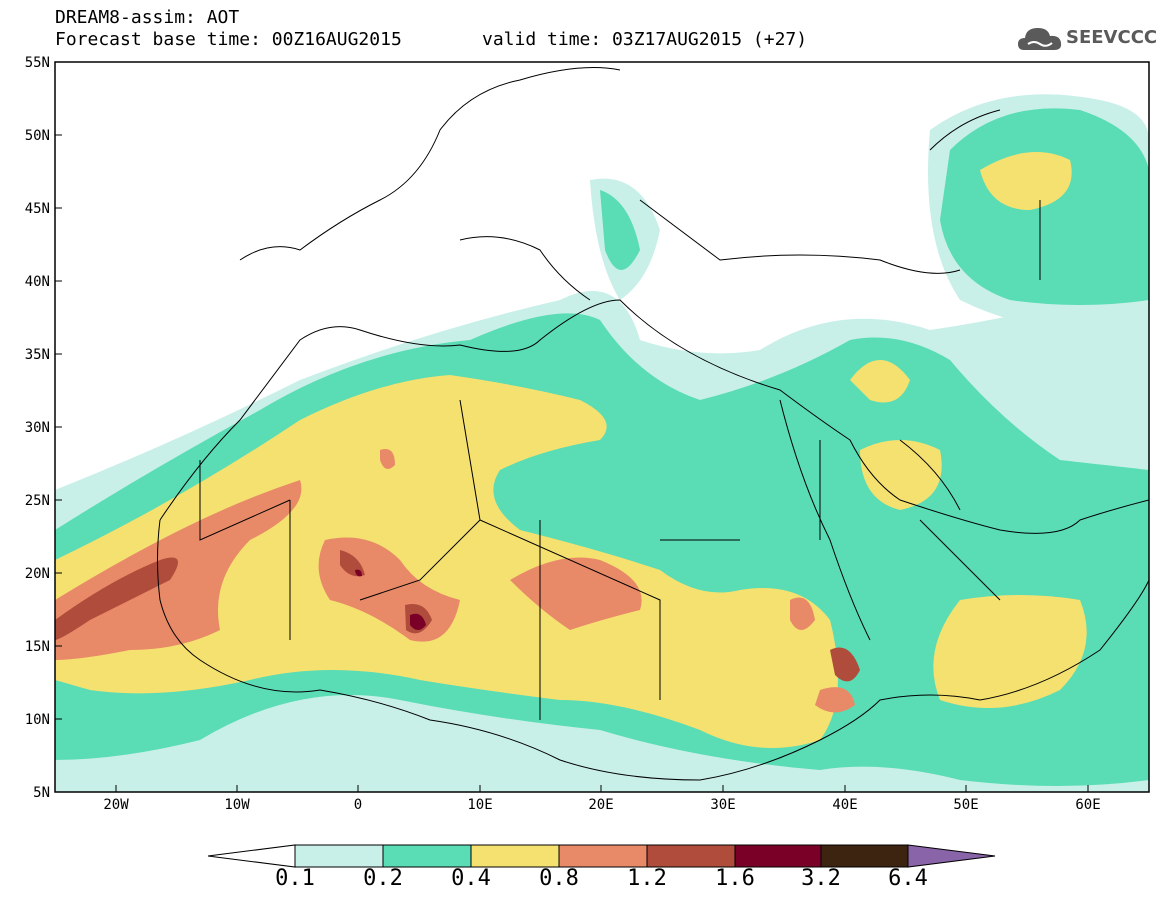 The height and width of the screenshot is (905, 1165). Describe the element at coordinates (37, 355) in the screenshot. I see `lat-label: 35N` at that location.